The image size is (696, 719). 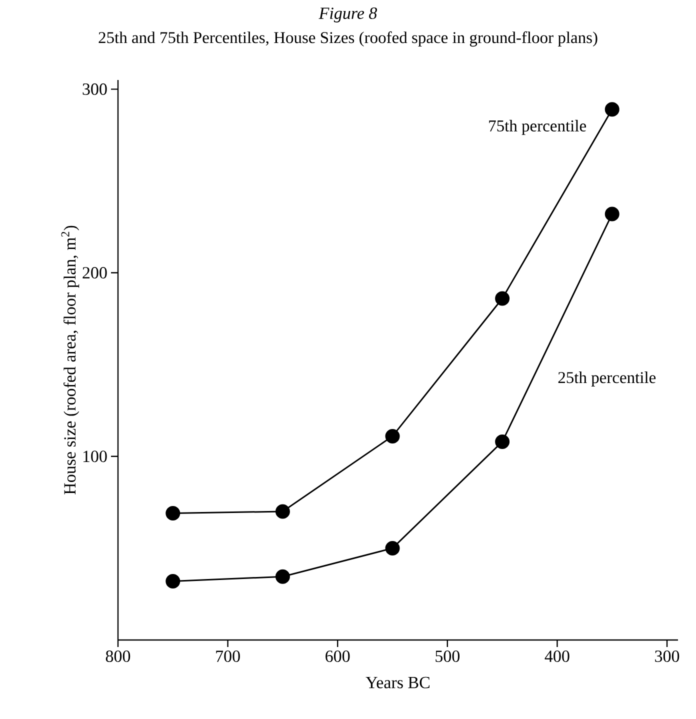 I want to click on y-tick-label: 300, so click(x=94, y=89).